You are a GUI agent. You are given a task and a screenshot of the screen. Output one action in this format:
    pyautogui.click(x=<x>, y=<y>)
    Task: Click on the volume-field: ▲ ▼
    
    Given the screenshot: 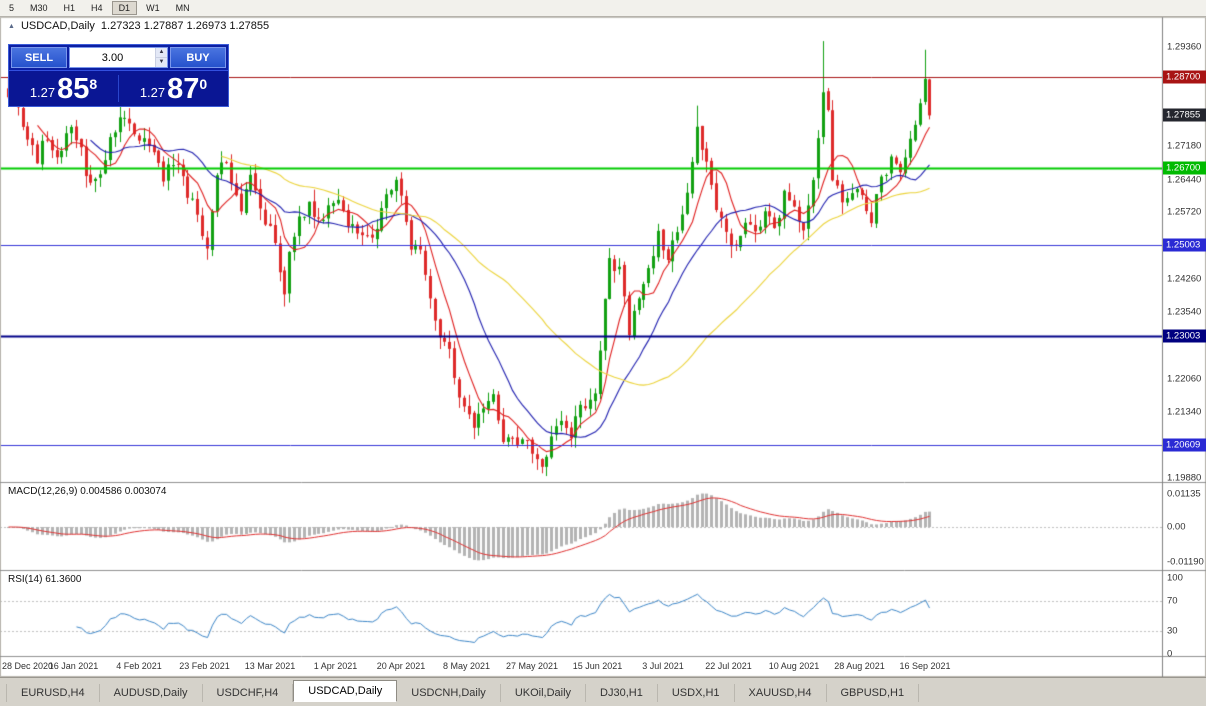 What is the action you would take?
    pyautogui.click(x=118, y=57)
    